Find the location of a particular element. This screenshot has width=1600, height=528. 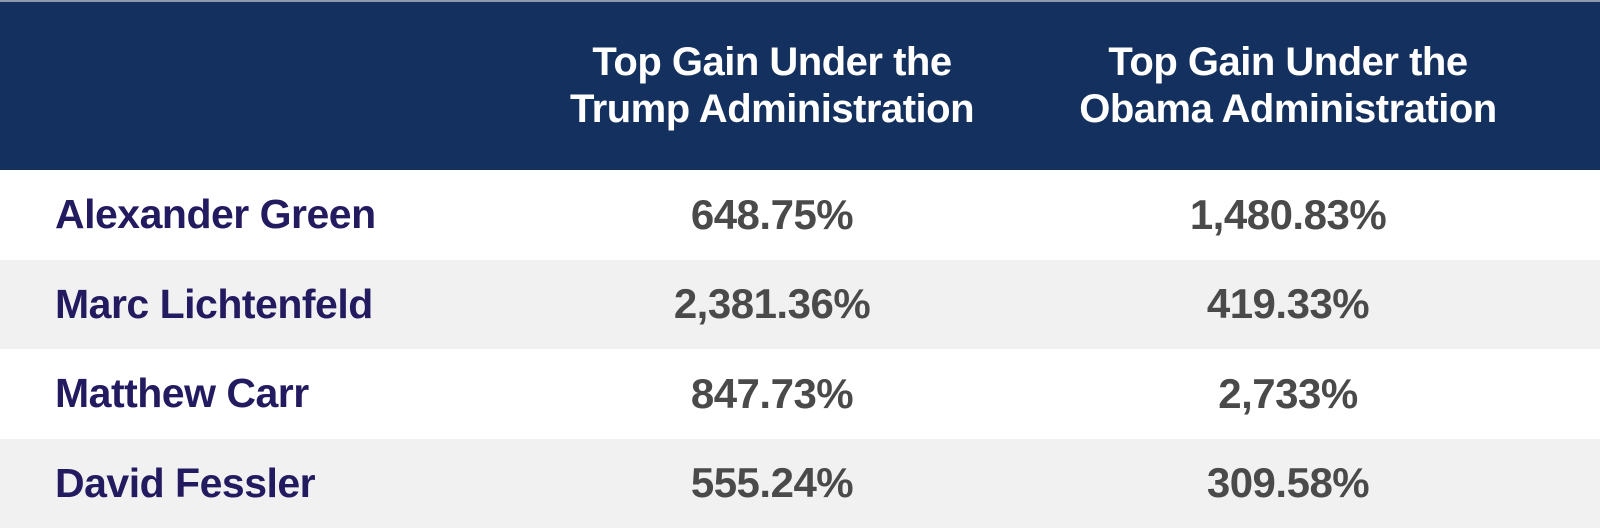

analyst-name: Alexander Green is located at coordinates (215, 214).